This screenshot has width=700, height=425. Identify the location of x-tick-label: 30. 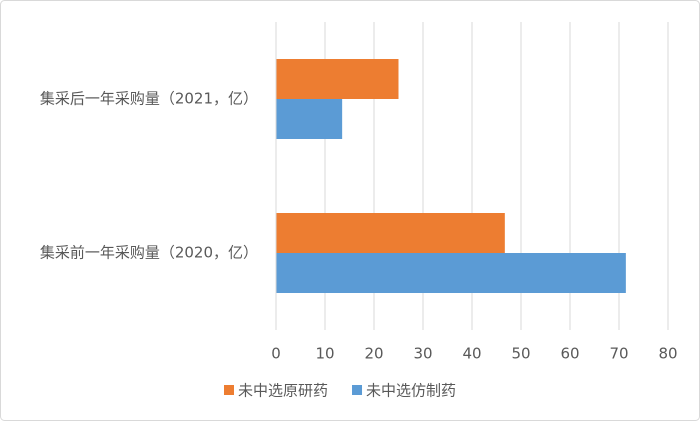
(422, 354).